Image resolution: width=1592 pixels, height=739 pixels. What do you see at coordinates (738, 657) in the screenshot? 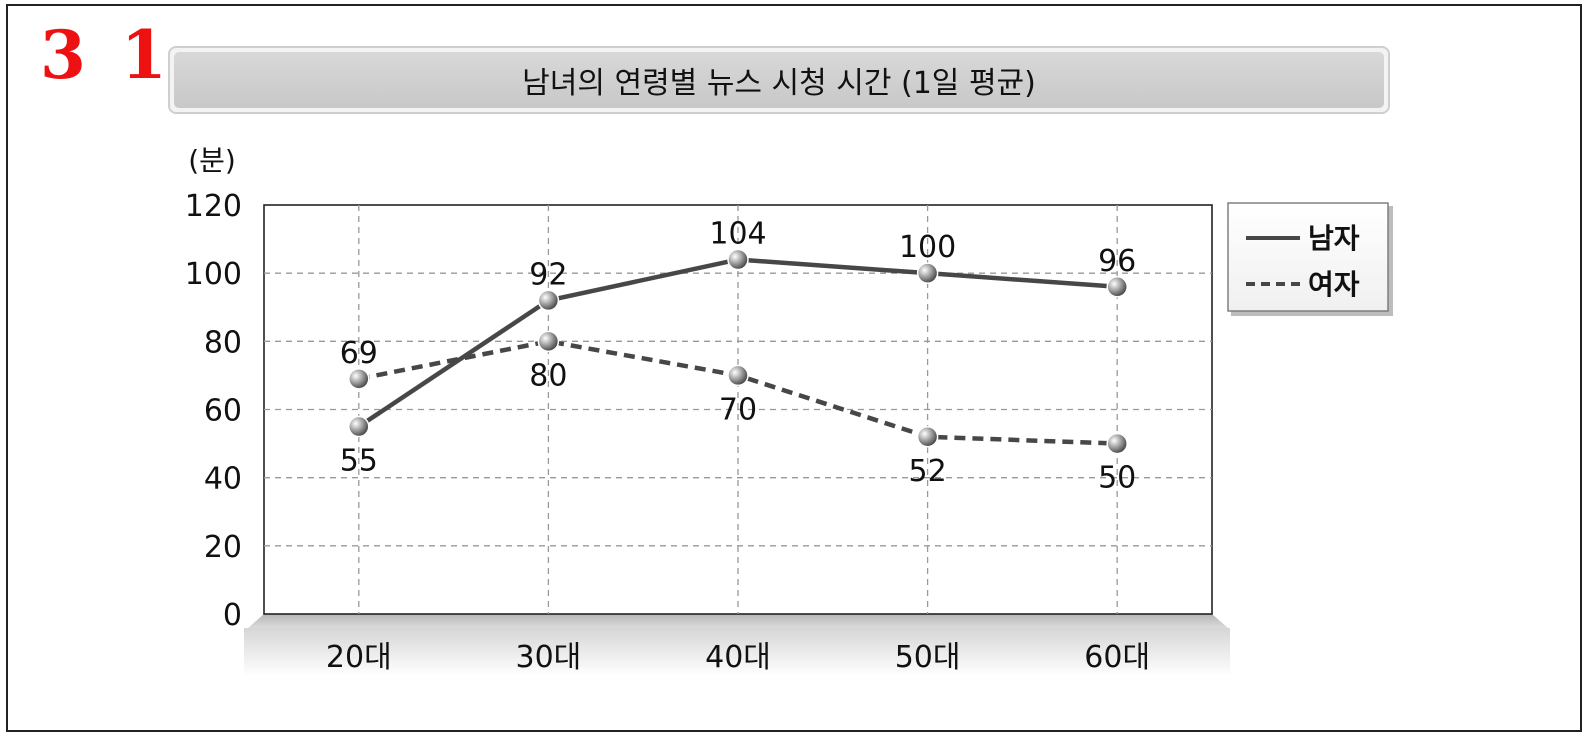
I see `x-tick-label: 40대` at bounding box center [738, 657].